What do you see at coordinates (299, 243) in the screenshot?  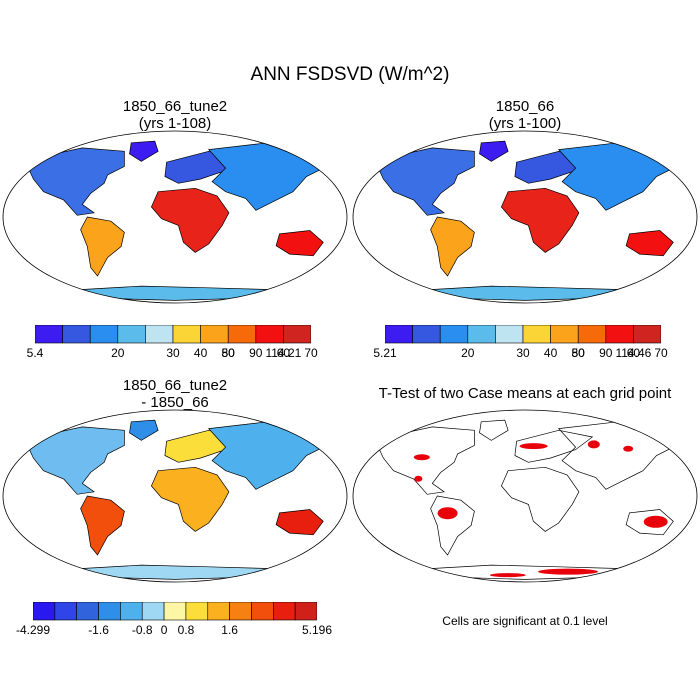 I see `continent-australia-case1` at bounding box center [299, 243].